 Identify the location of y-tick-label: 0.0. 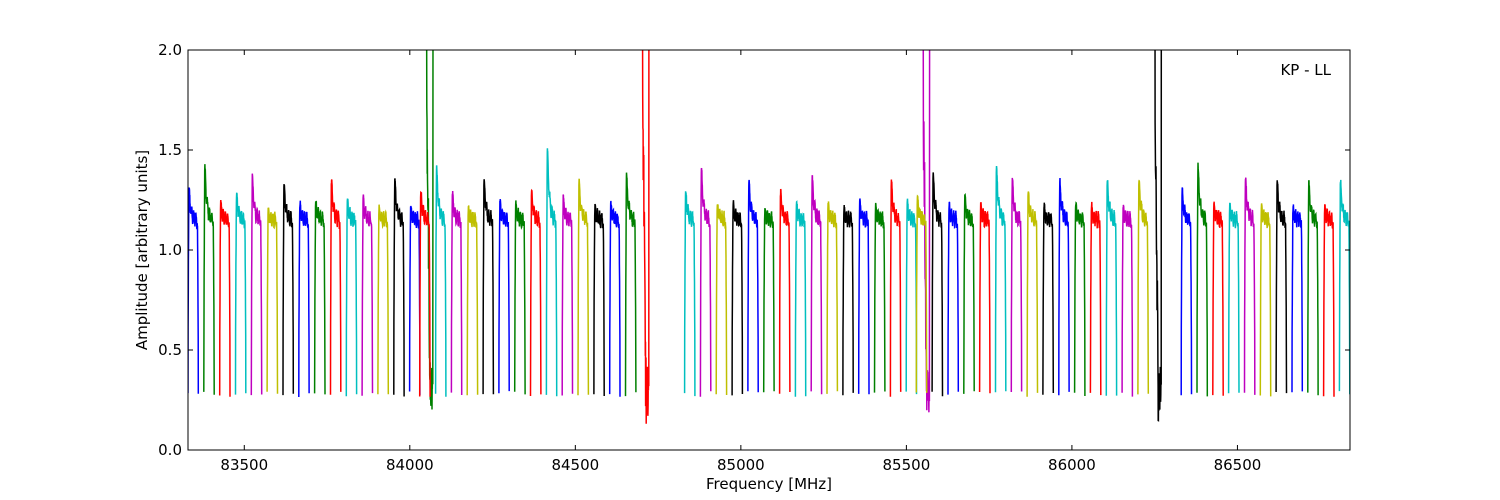
(170, 450).